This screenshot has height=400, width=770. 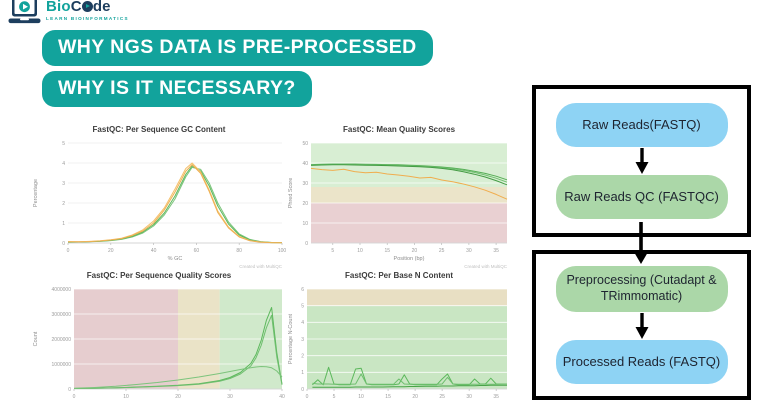 What do you see at coordinates (58, 7) in the screenshot?
I see `brand-bio: Bio` at bounding box center [58, 7].